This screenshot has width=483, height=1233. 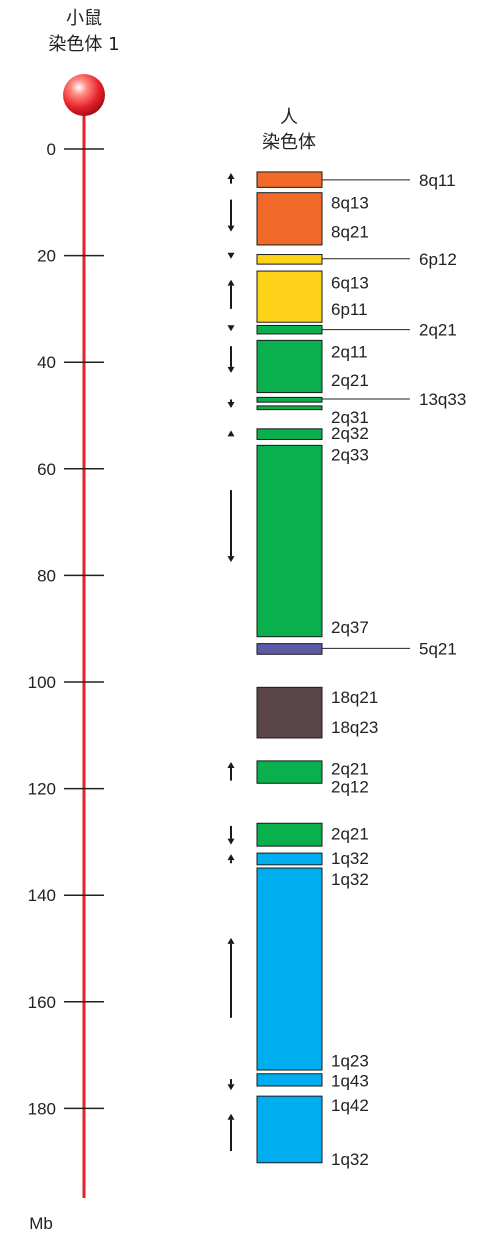 What do you see at coordinates (41, 1223) in the screenshot?
I see `axis-unit-label: Mb` at bounding box center [41, 1223].